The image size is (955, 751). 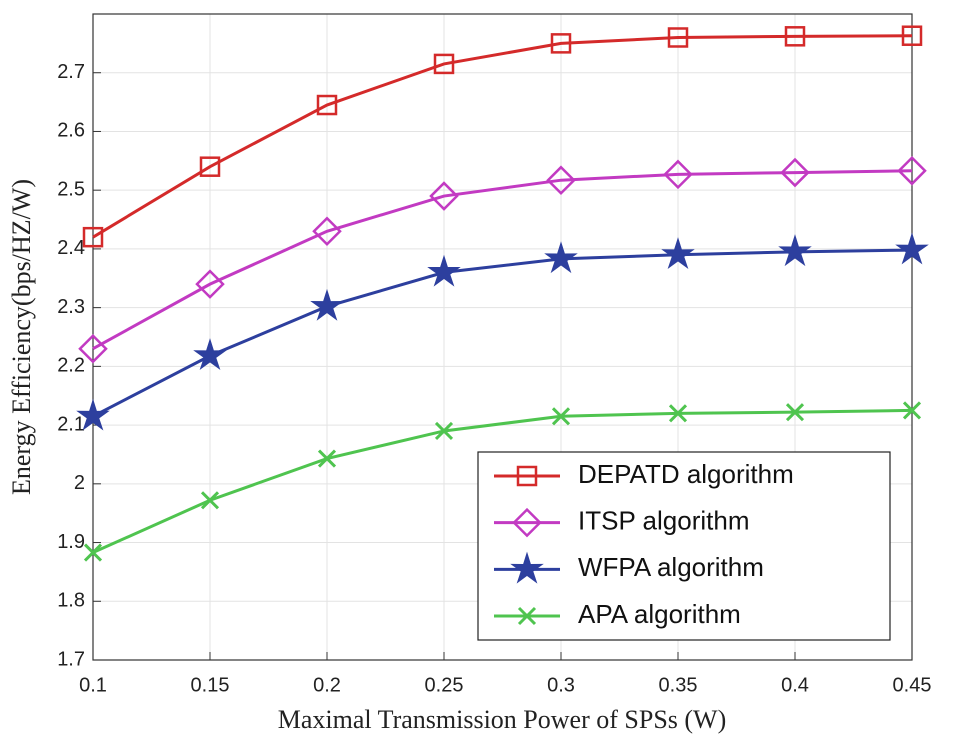 What do you see at coordinates (502, 719) in the screenshot?
I see `x-axis-label: Maximal Transmission Power of SPSs (W)` at bounding box center [502, 719].